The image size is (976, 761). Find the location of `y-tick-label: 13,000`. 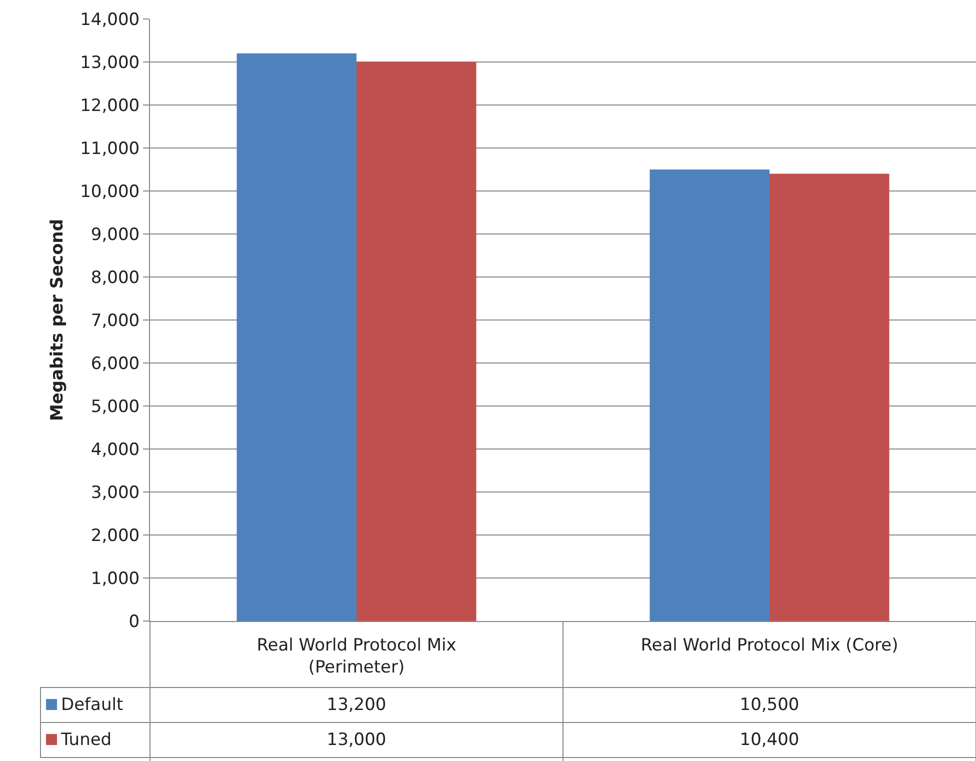

y-tick-label: 13,000 is located at coordinates (110, 62).